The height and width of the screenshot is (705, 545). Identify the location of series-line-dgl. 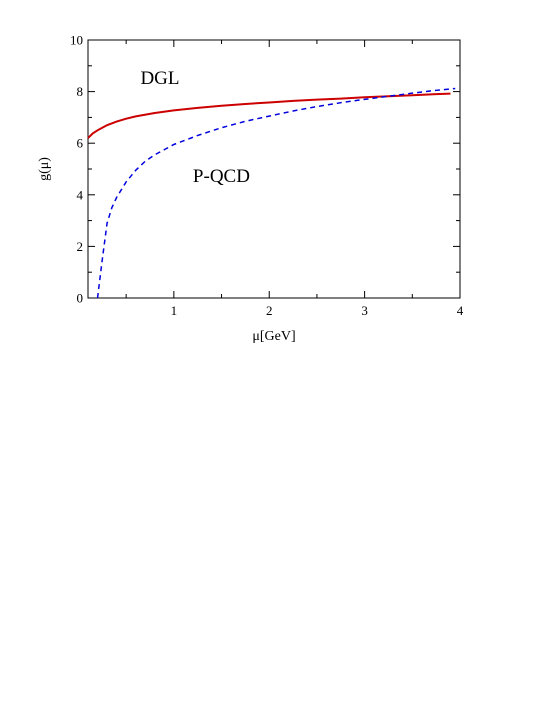
(269, 115).